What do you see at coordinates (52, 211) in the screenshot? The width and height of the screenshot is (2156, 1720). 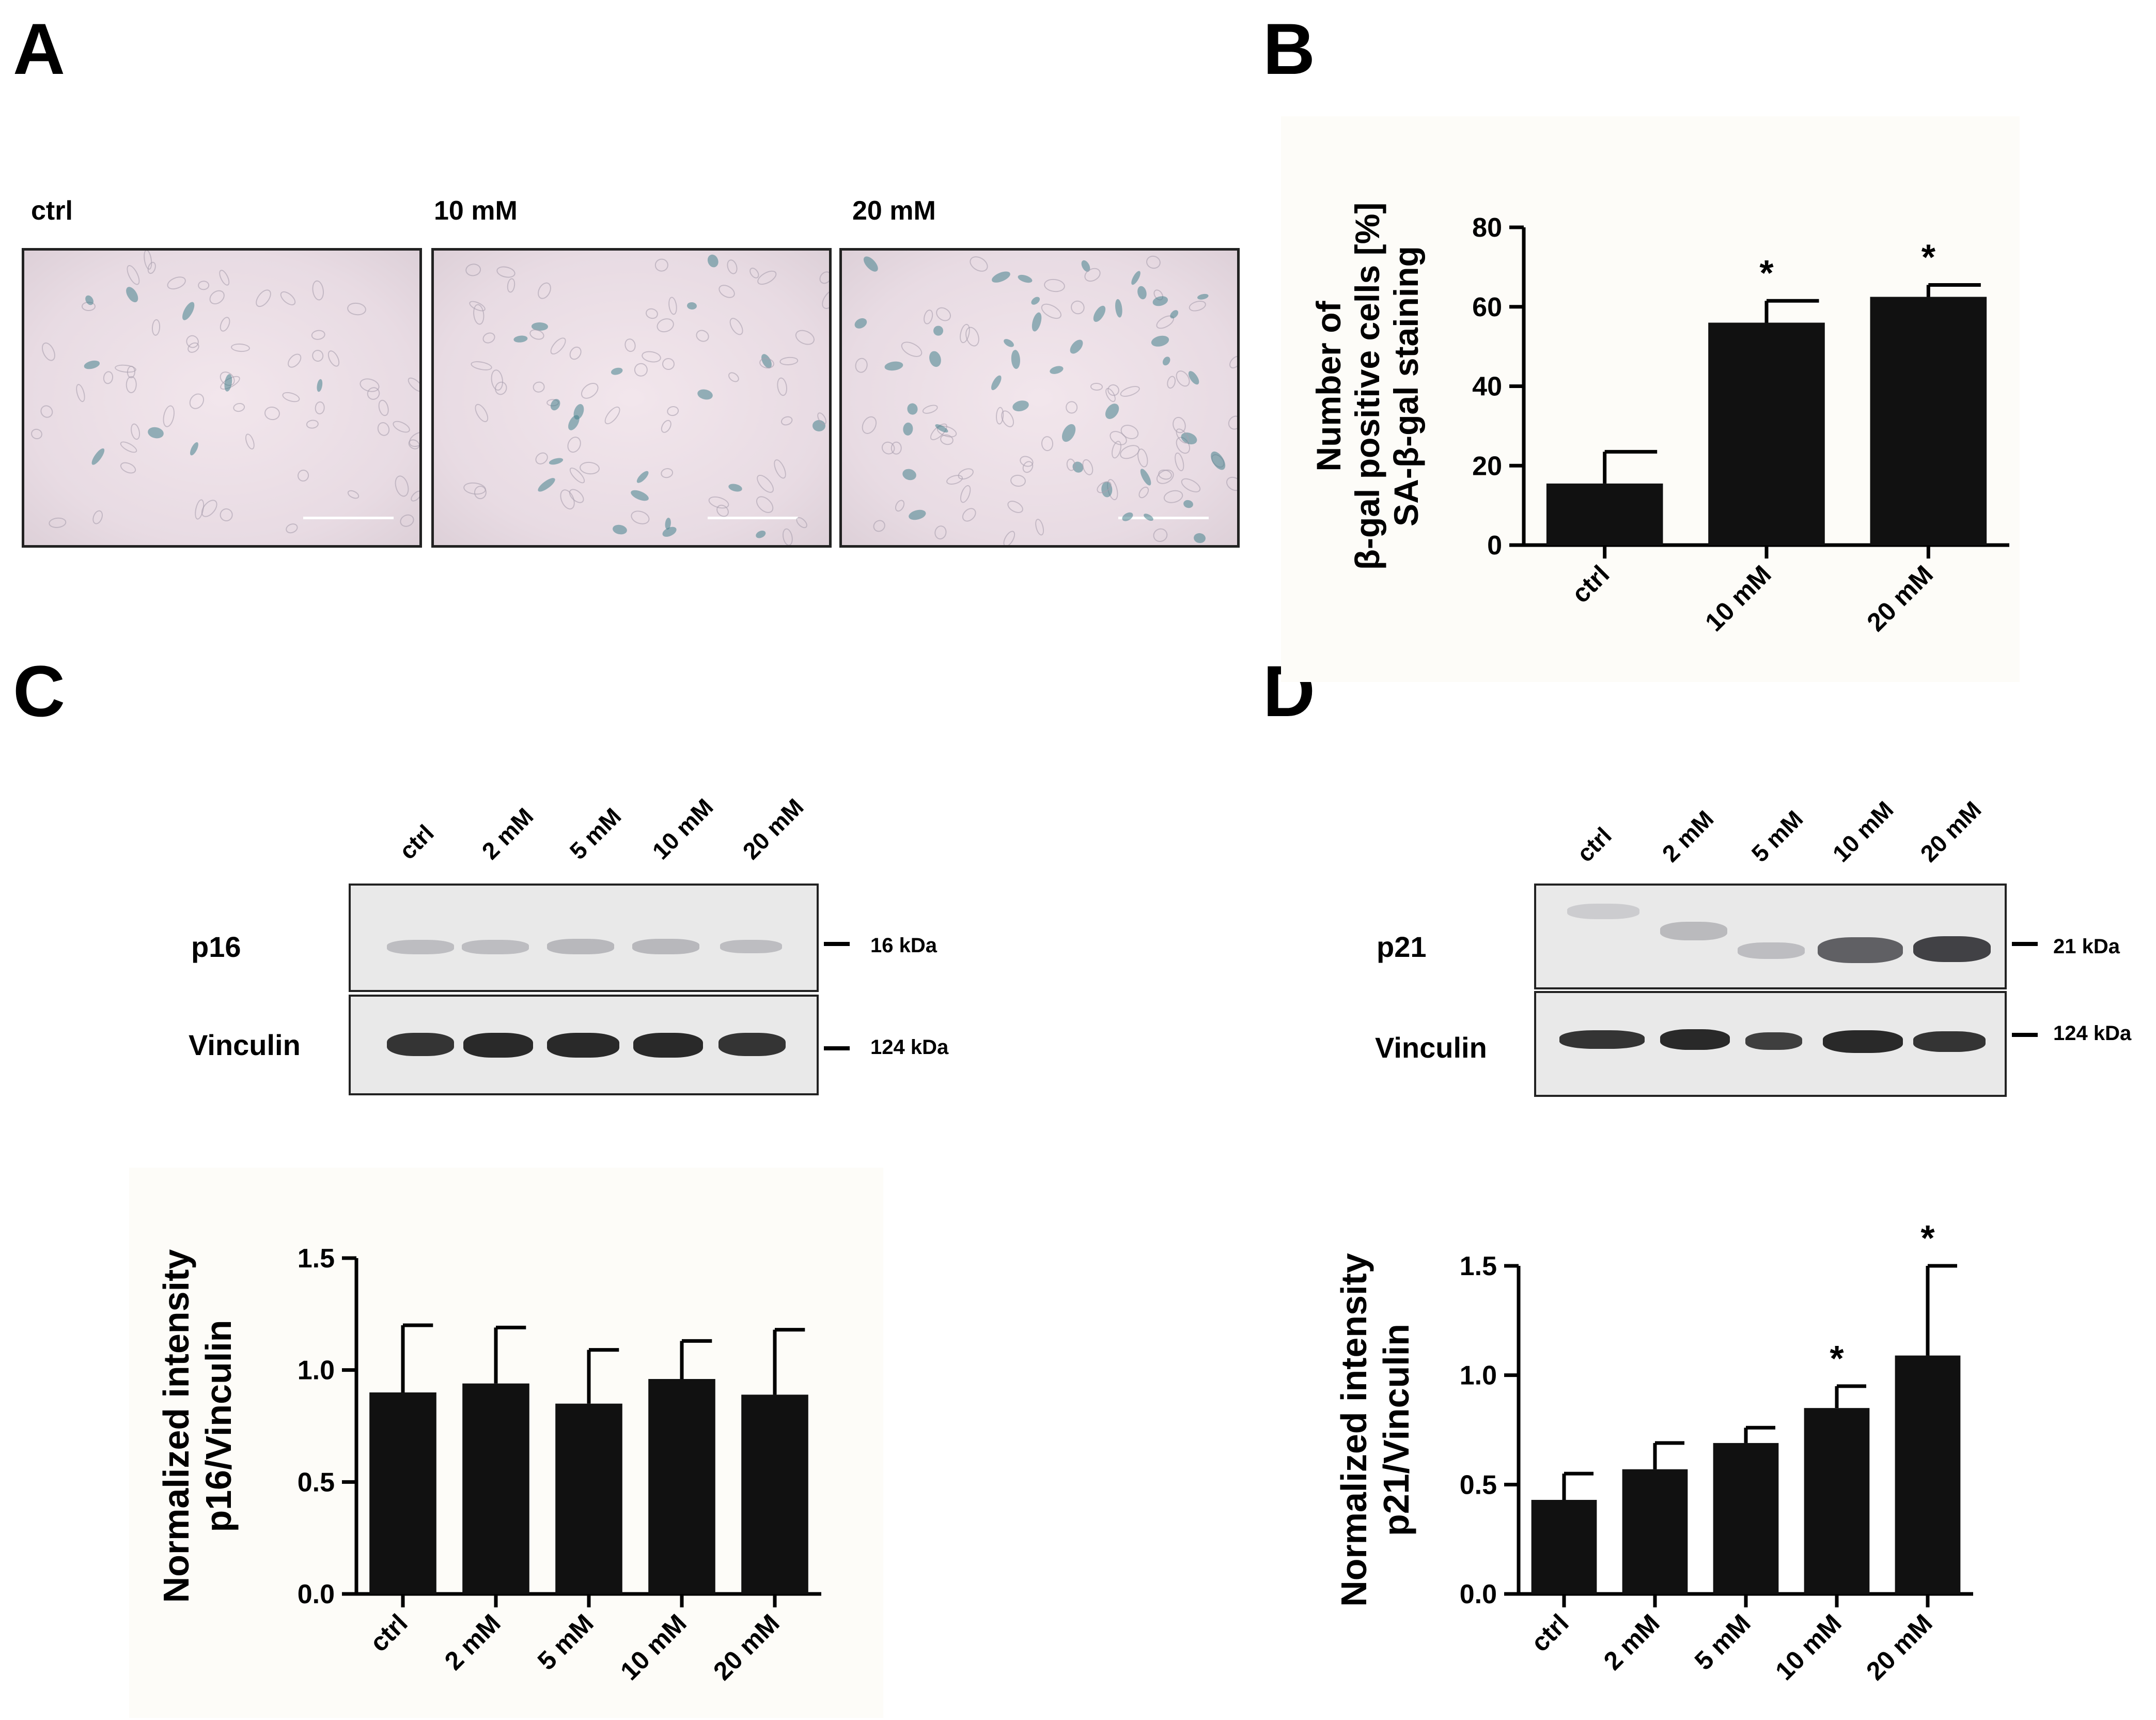 I see `image-label-ctrl: ctrl` at bounding box center [52, 211].